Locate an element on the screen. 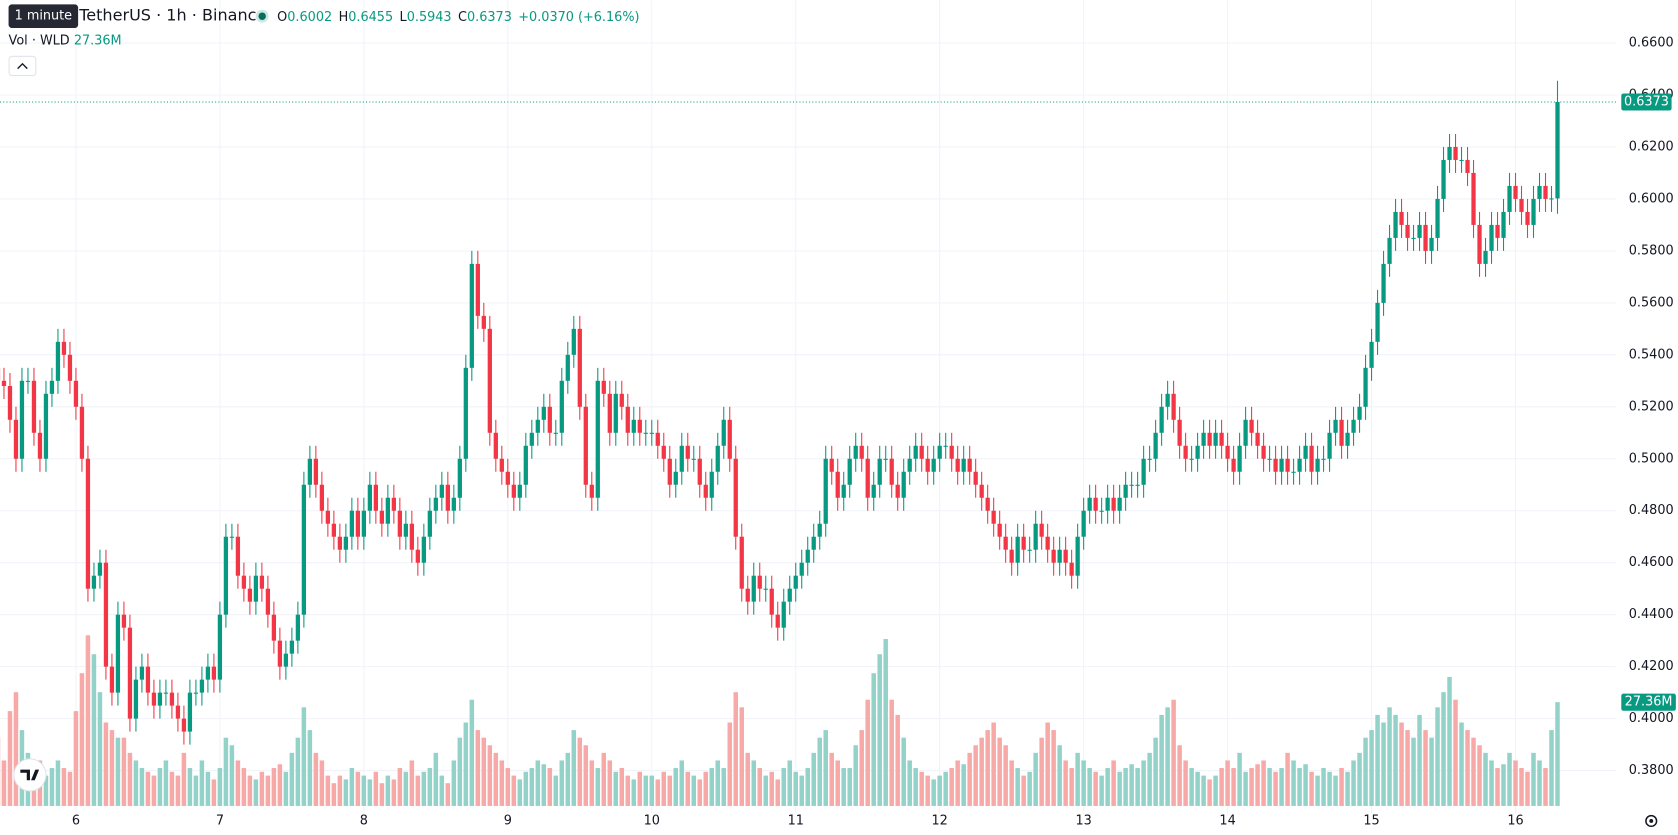 The width and height of the screenshot is (1678, 835). y-tick-label: 0.3800 is located at coordinates (1651, 770).